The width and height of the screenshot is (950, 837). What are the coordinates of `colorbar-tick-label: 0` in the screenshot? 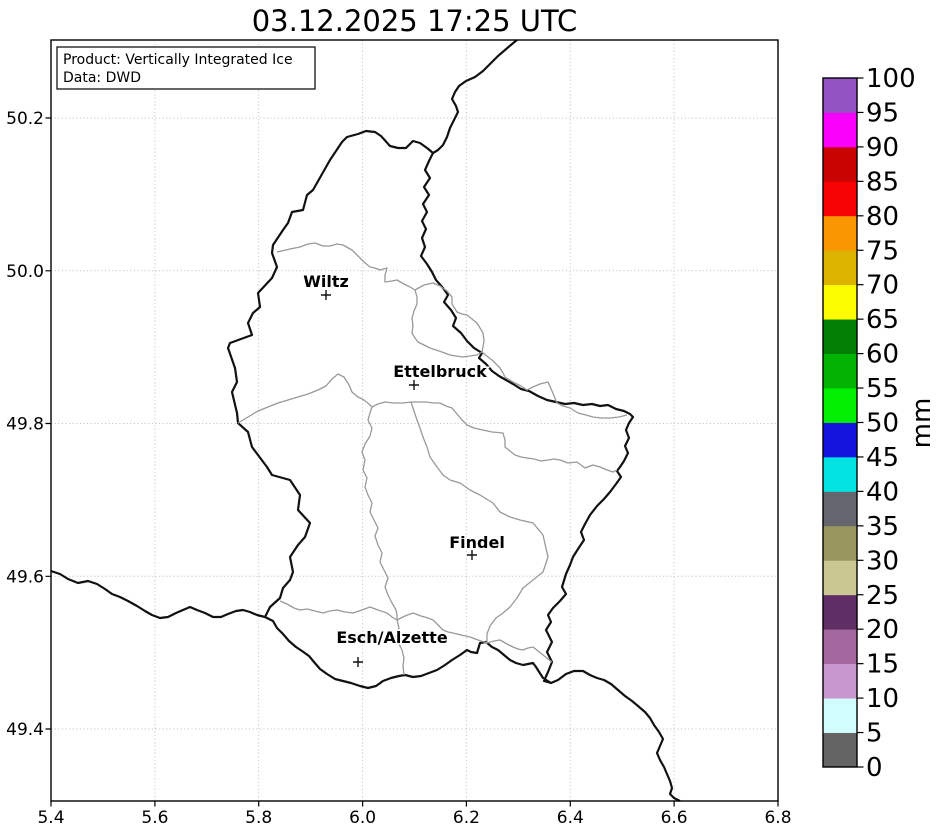 It's located at (874, 768).